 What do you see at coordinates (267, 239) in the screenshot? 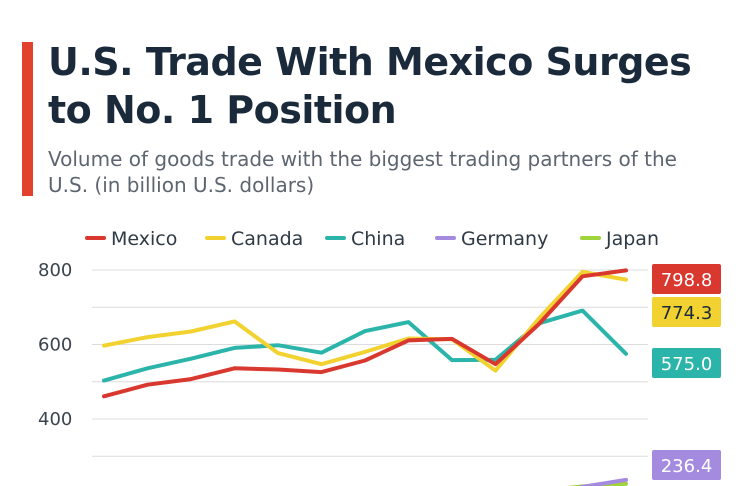
I see `legend-label-canada: Canada` at bounding box center [267, 239].